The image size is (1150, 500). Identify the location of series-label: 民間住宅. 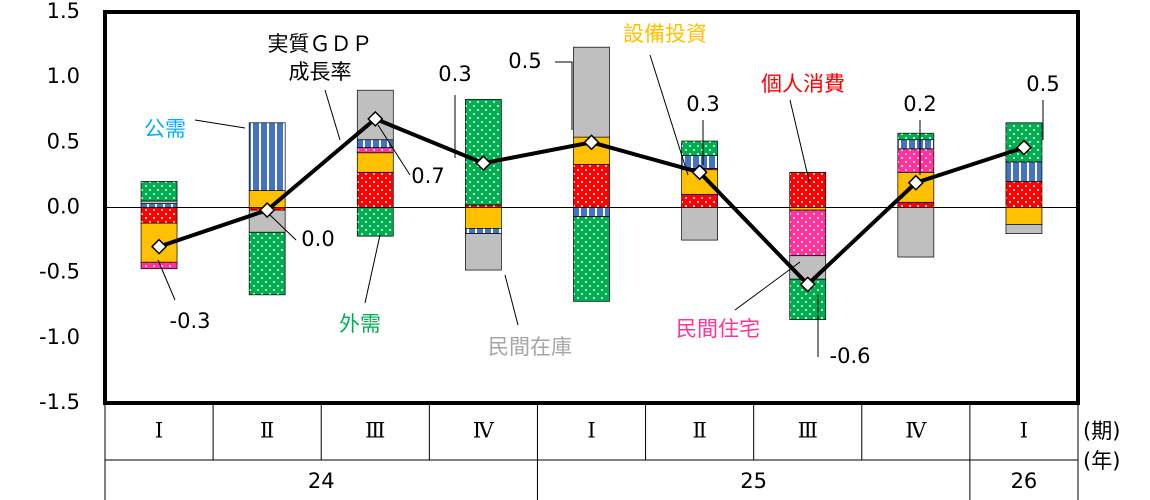
(718, 329).